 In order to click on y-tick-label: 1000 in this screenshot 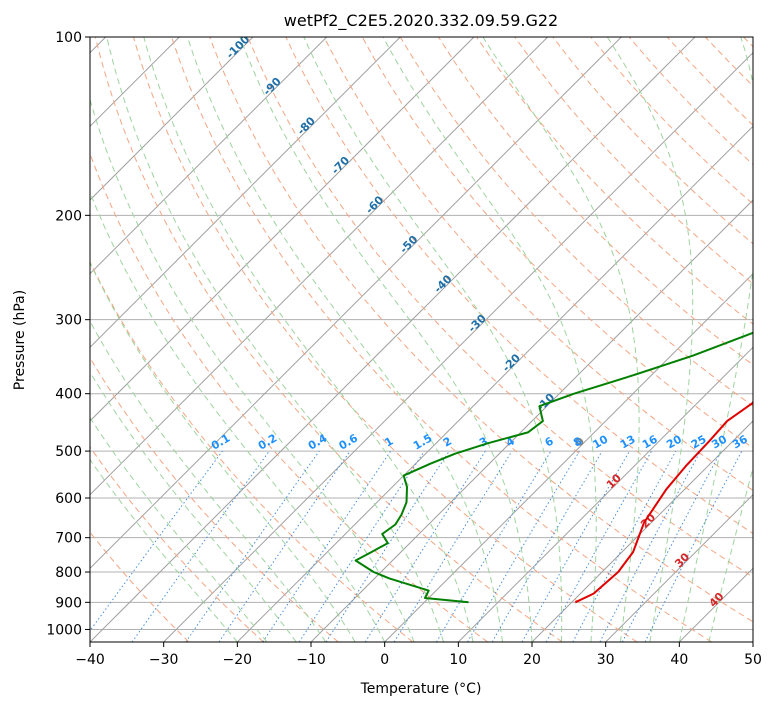, I will do `click(64, 630)`.